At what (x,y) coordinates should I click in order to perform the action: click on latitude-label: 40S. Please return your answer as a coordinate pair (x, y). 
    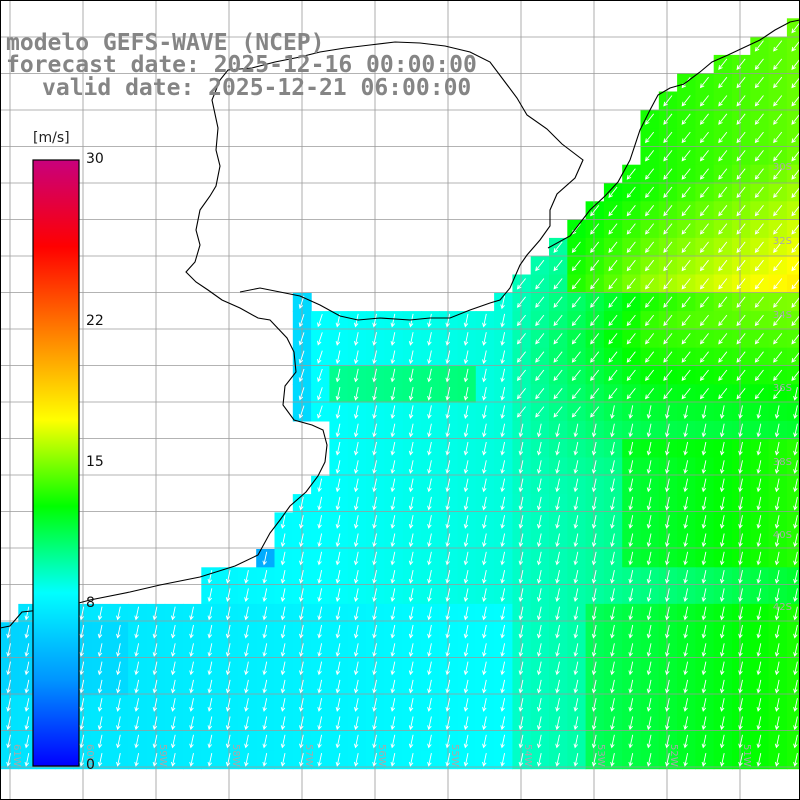
    Looking at the image, I should click on (782, 535).